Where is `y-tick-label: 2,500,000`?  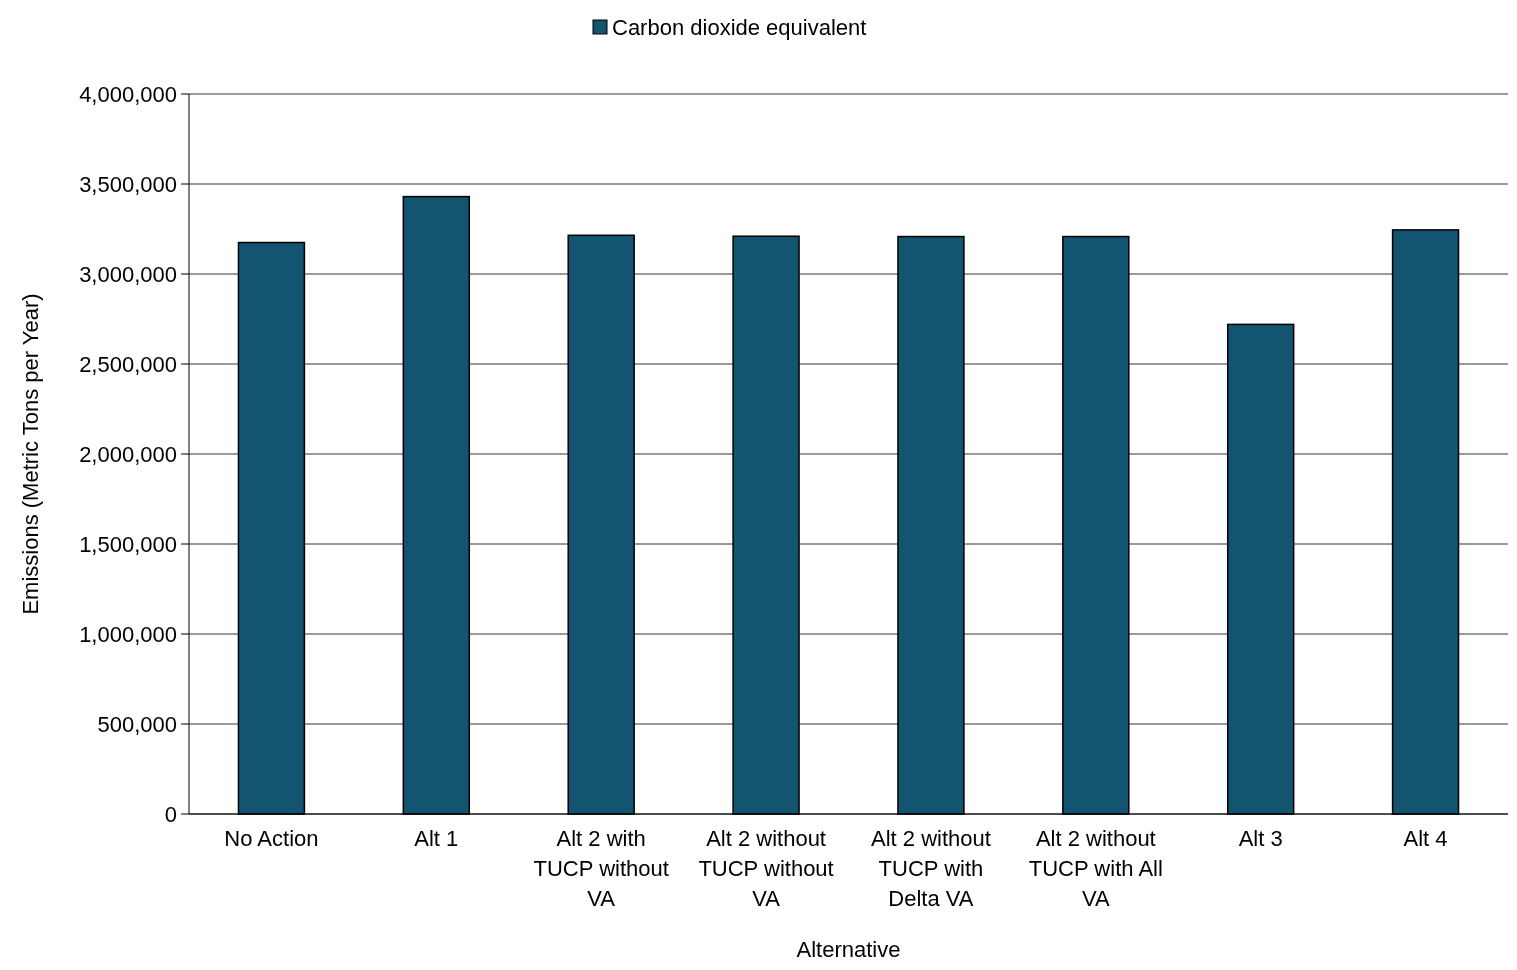
y-tick-label: 2,500,000 is located at coordinates (128, 364).